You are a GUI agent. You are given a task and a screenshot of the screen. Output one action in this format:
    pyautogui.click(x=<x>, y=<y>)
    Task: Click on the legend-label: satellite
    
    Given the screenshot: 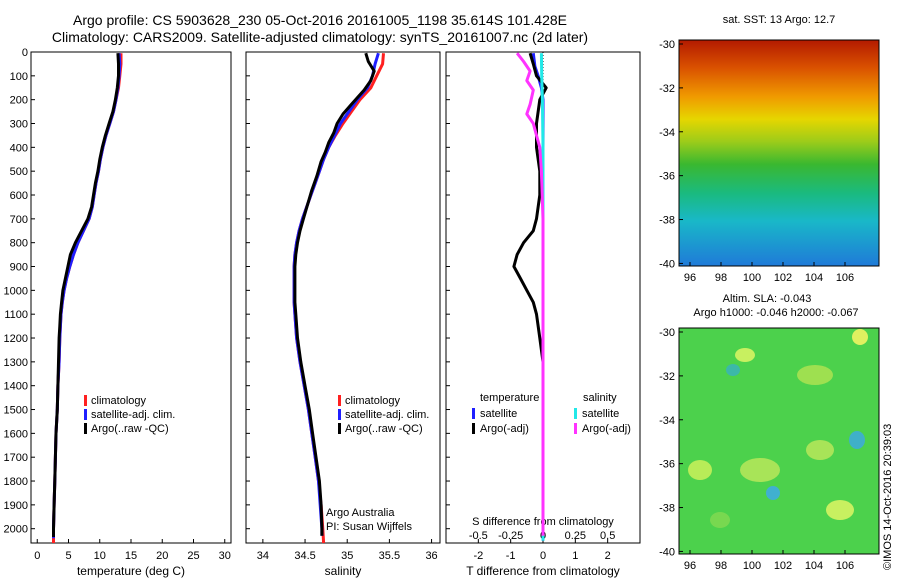 What is the action you would take?
    pyautogui.click(x=498, y=414)
    